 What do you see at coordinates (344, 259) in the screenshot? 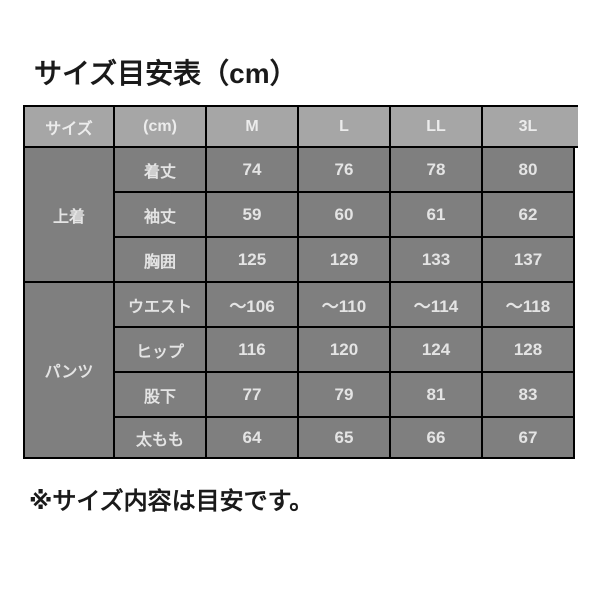
I see `value-cell: 129` at bounding box center [344, 259].